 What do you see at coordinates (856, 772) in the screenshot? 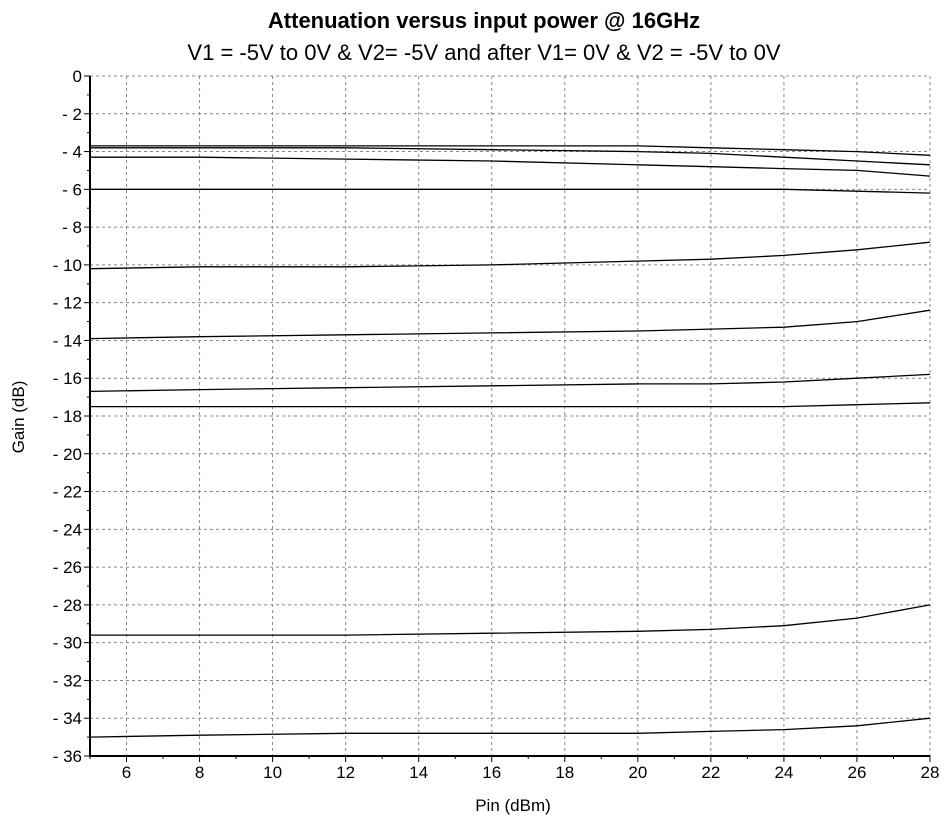
I see `x-tick-label: 26` at bounding box center [856, 772].